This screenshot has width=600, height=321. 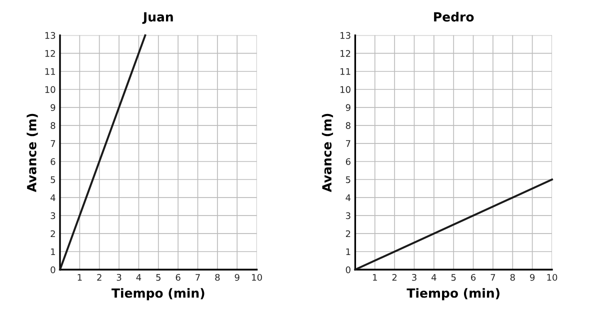 I want to click on chart-title: Pedro, so click(x=454, y=17).